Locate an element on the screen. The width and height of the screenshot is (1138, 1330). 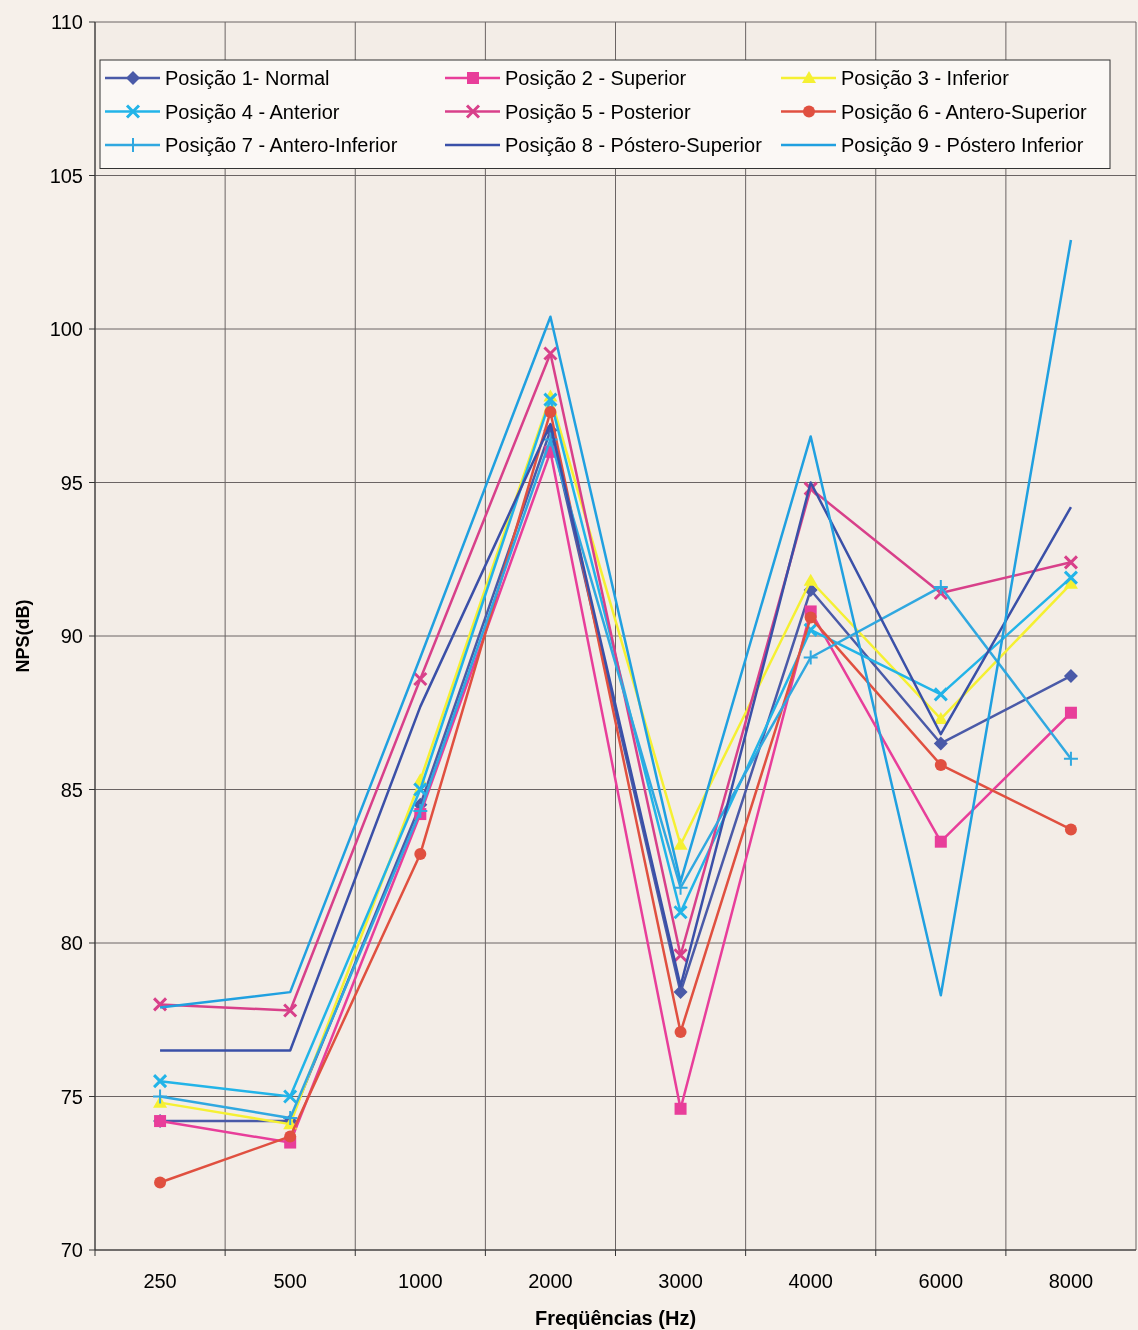
legend-label: Posição 5 - Posterior is located at coordinates (598, 111).